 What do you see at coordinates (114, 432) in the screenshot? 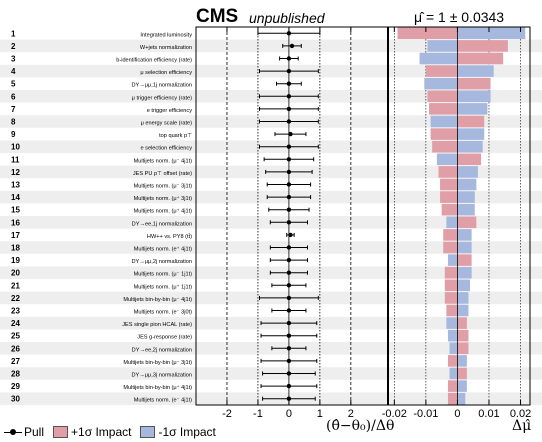
I see `legend: Pull +1σ Impact -1σ Impact` at bounding box center [114, 432].